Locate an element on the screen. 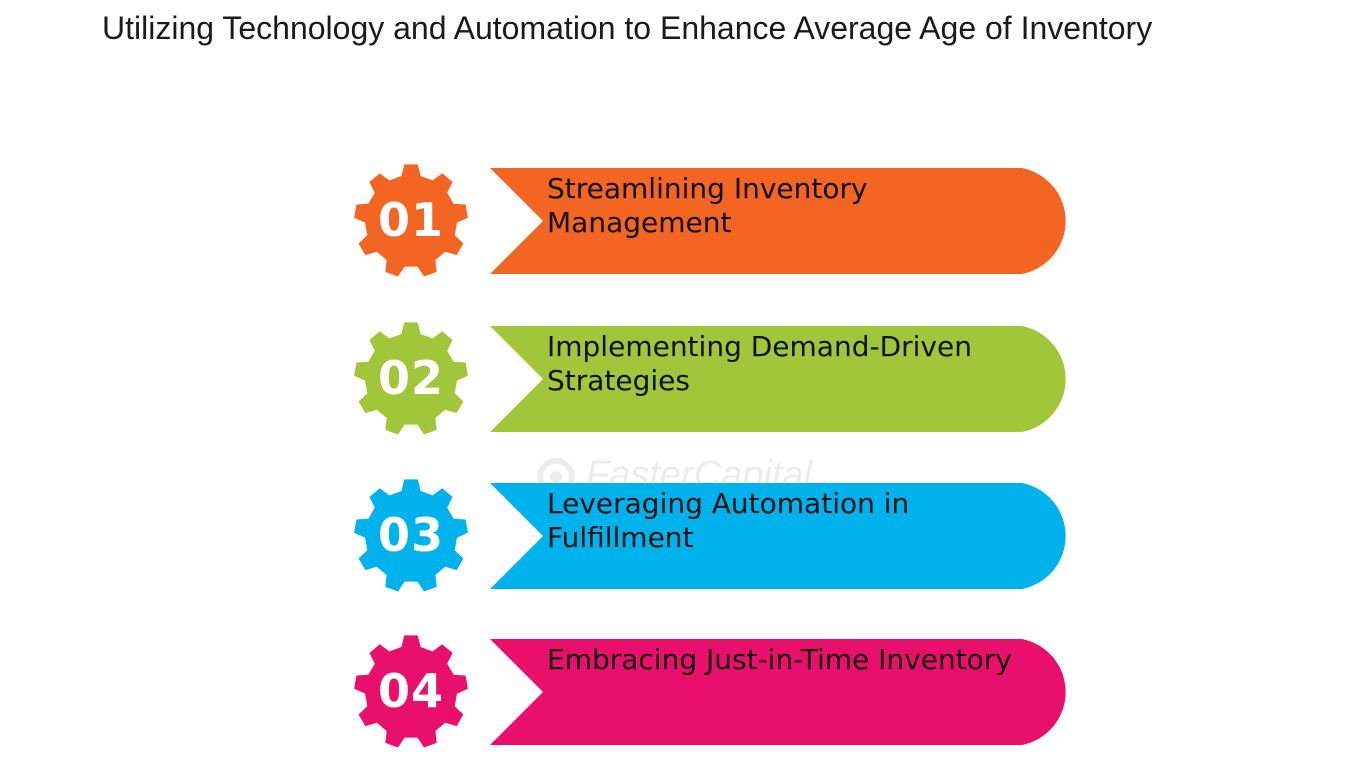  step-1-banner is located at coordinates (778, 221).